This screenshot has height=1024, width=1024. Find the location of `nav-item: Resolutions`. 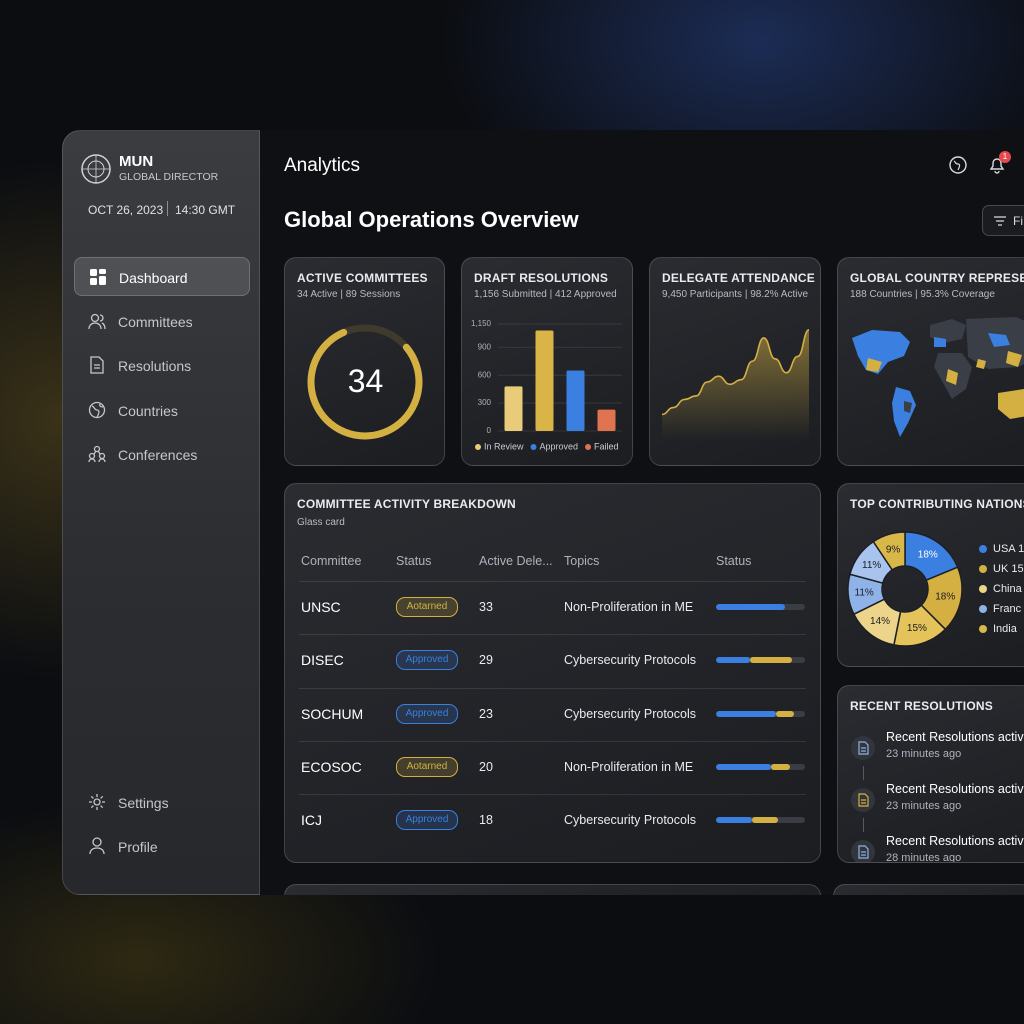

nav-item: Resolutions is located at coordinates (162, 365).